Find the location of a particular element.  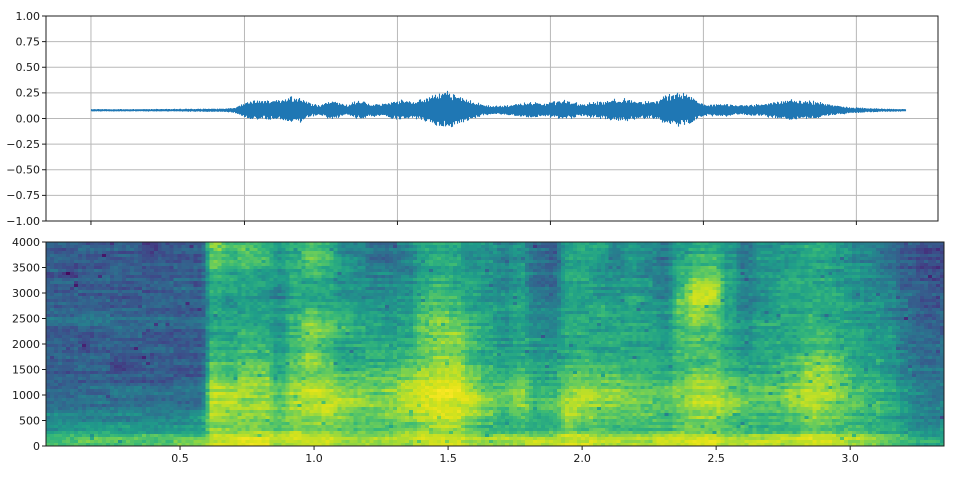

y-tick-label: 4000 is located at coordinates (26, 242).